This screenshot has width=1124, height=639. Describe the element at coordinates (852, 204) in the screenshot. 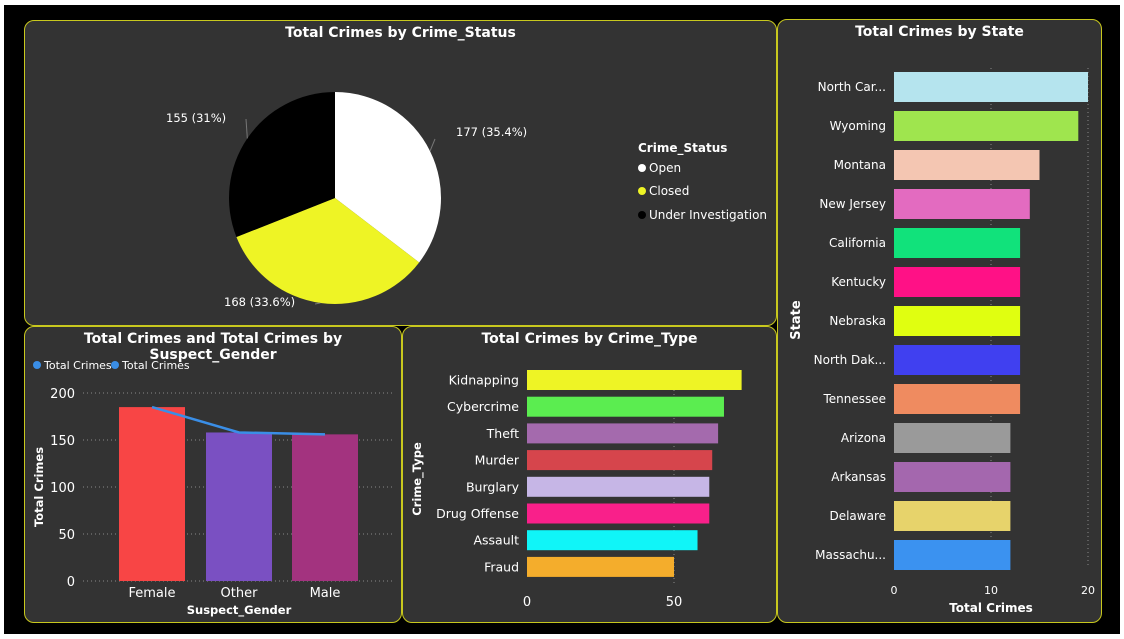

I see `state-category-label: New Jersey` at that location.